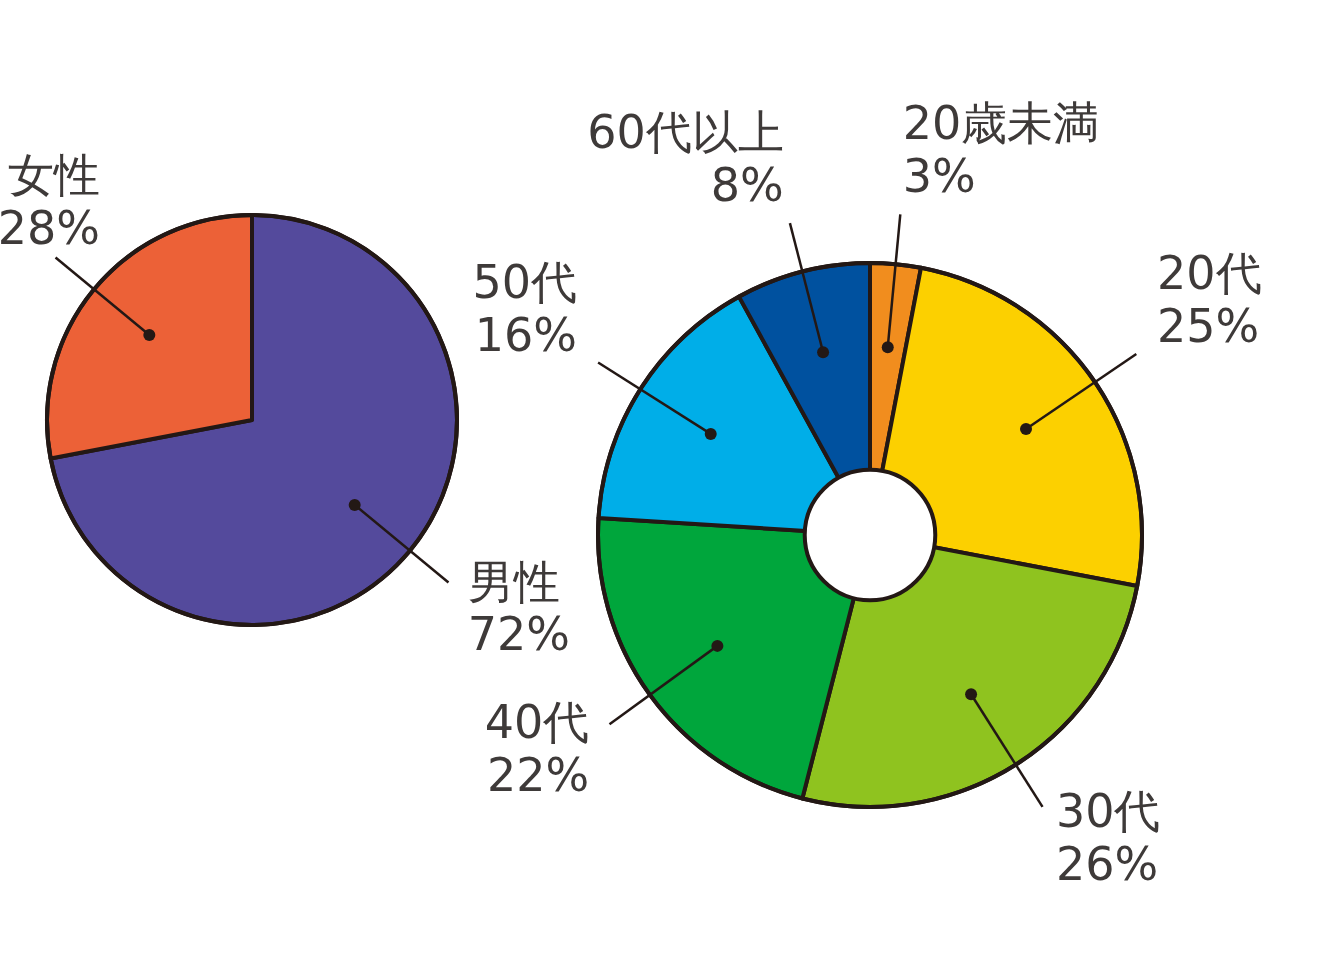  I want to click on slice-label: 60代以上, so click(685, 132).